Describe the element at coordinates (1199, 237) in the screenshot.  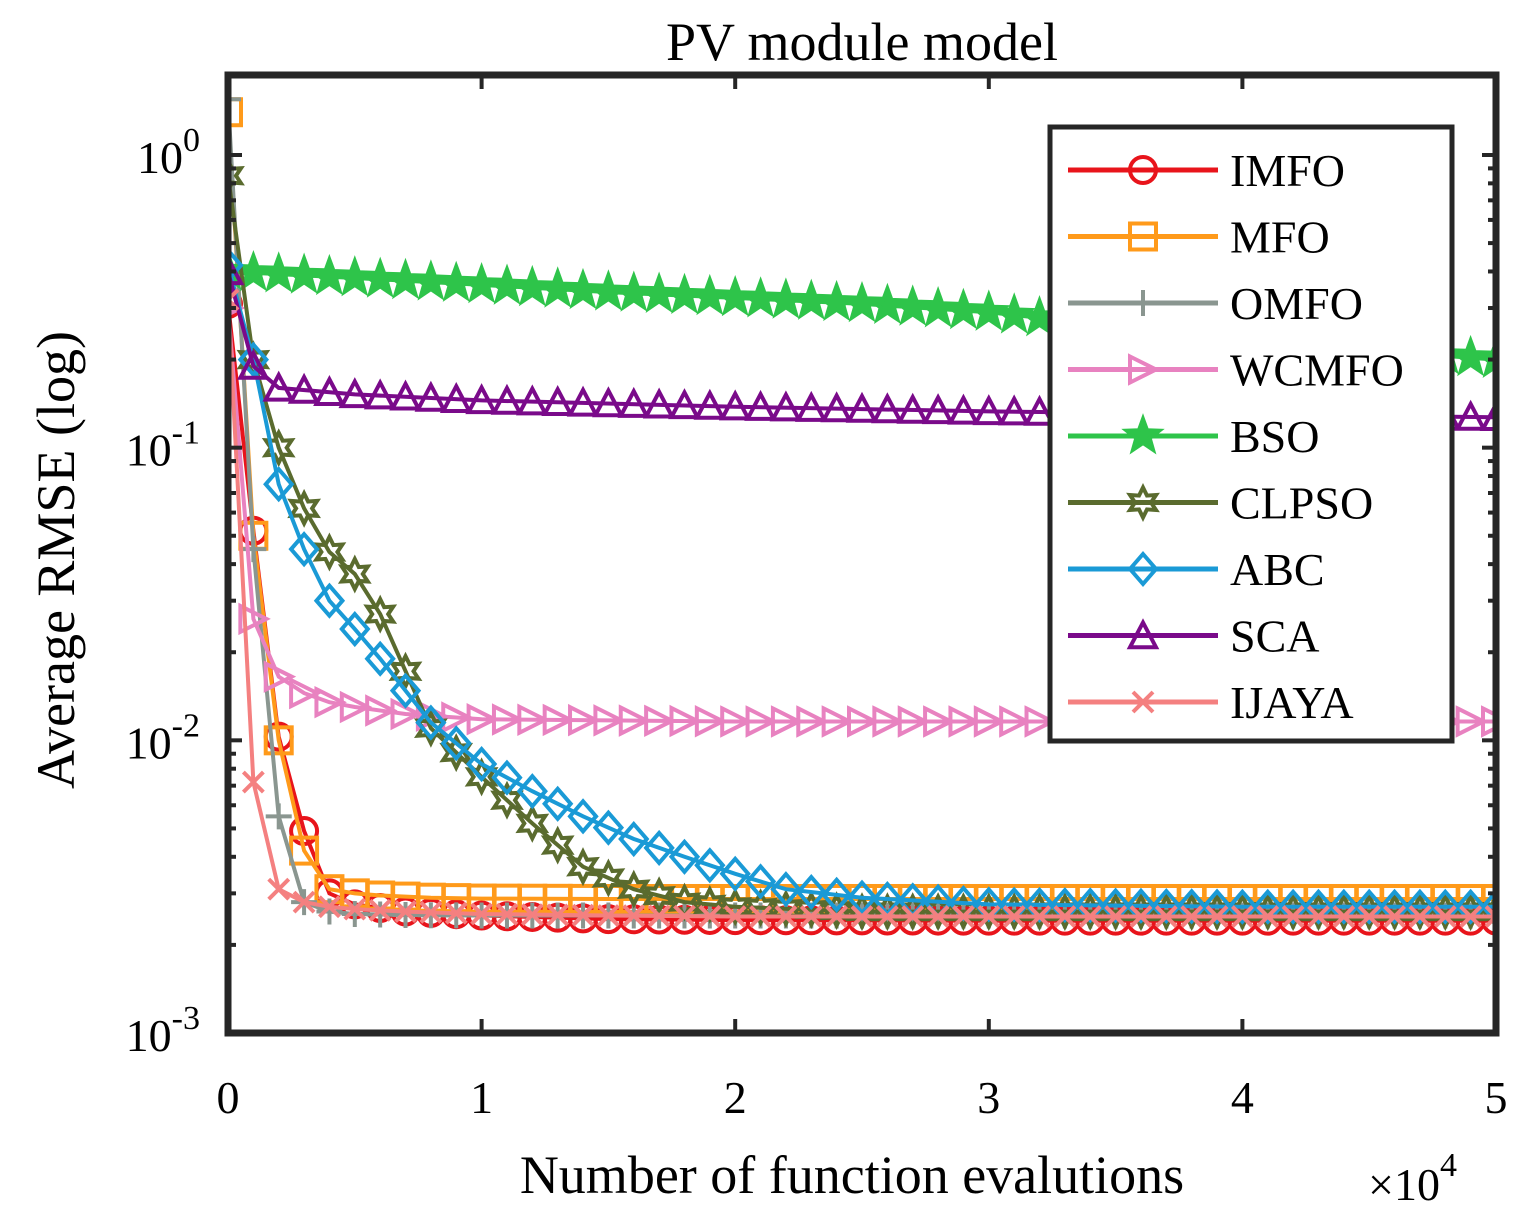
I see `legend-item-mfo: MFO` at that location.